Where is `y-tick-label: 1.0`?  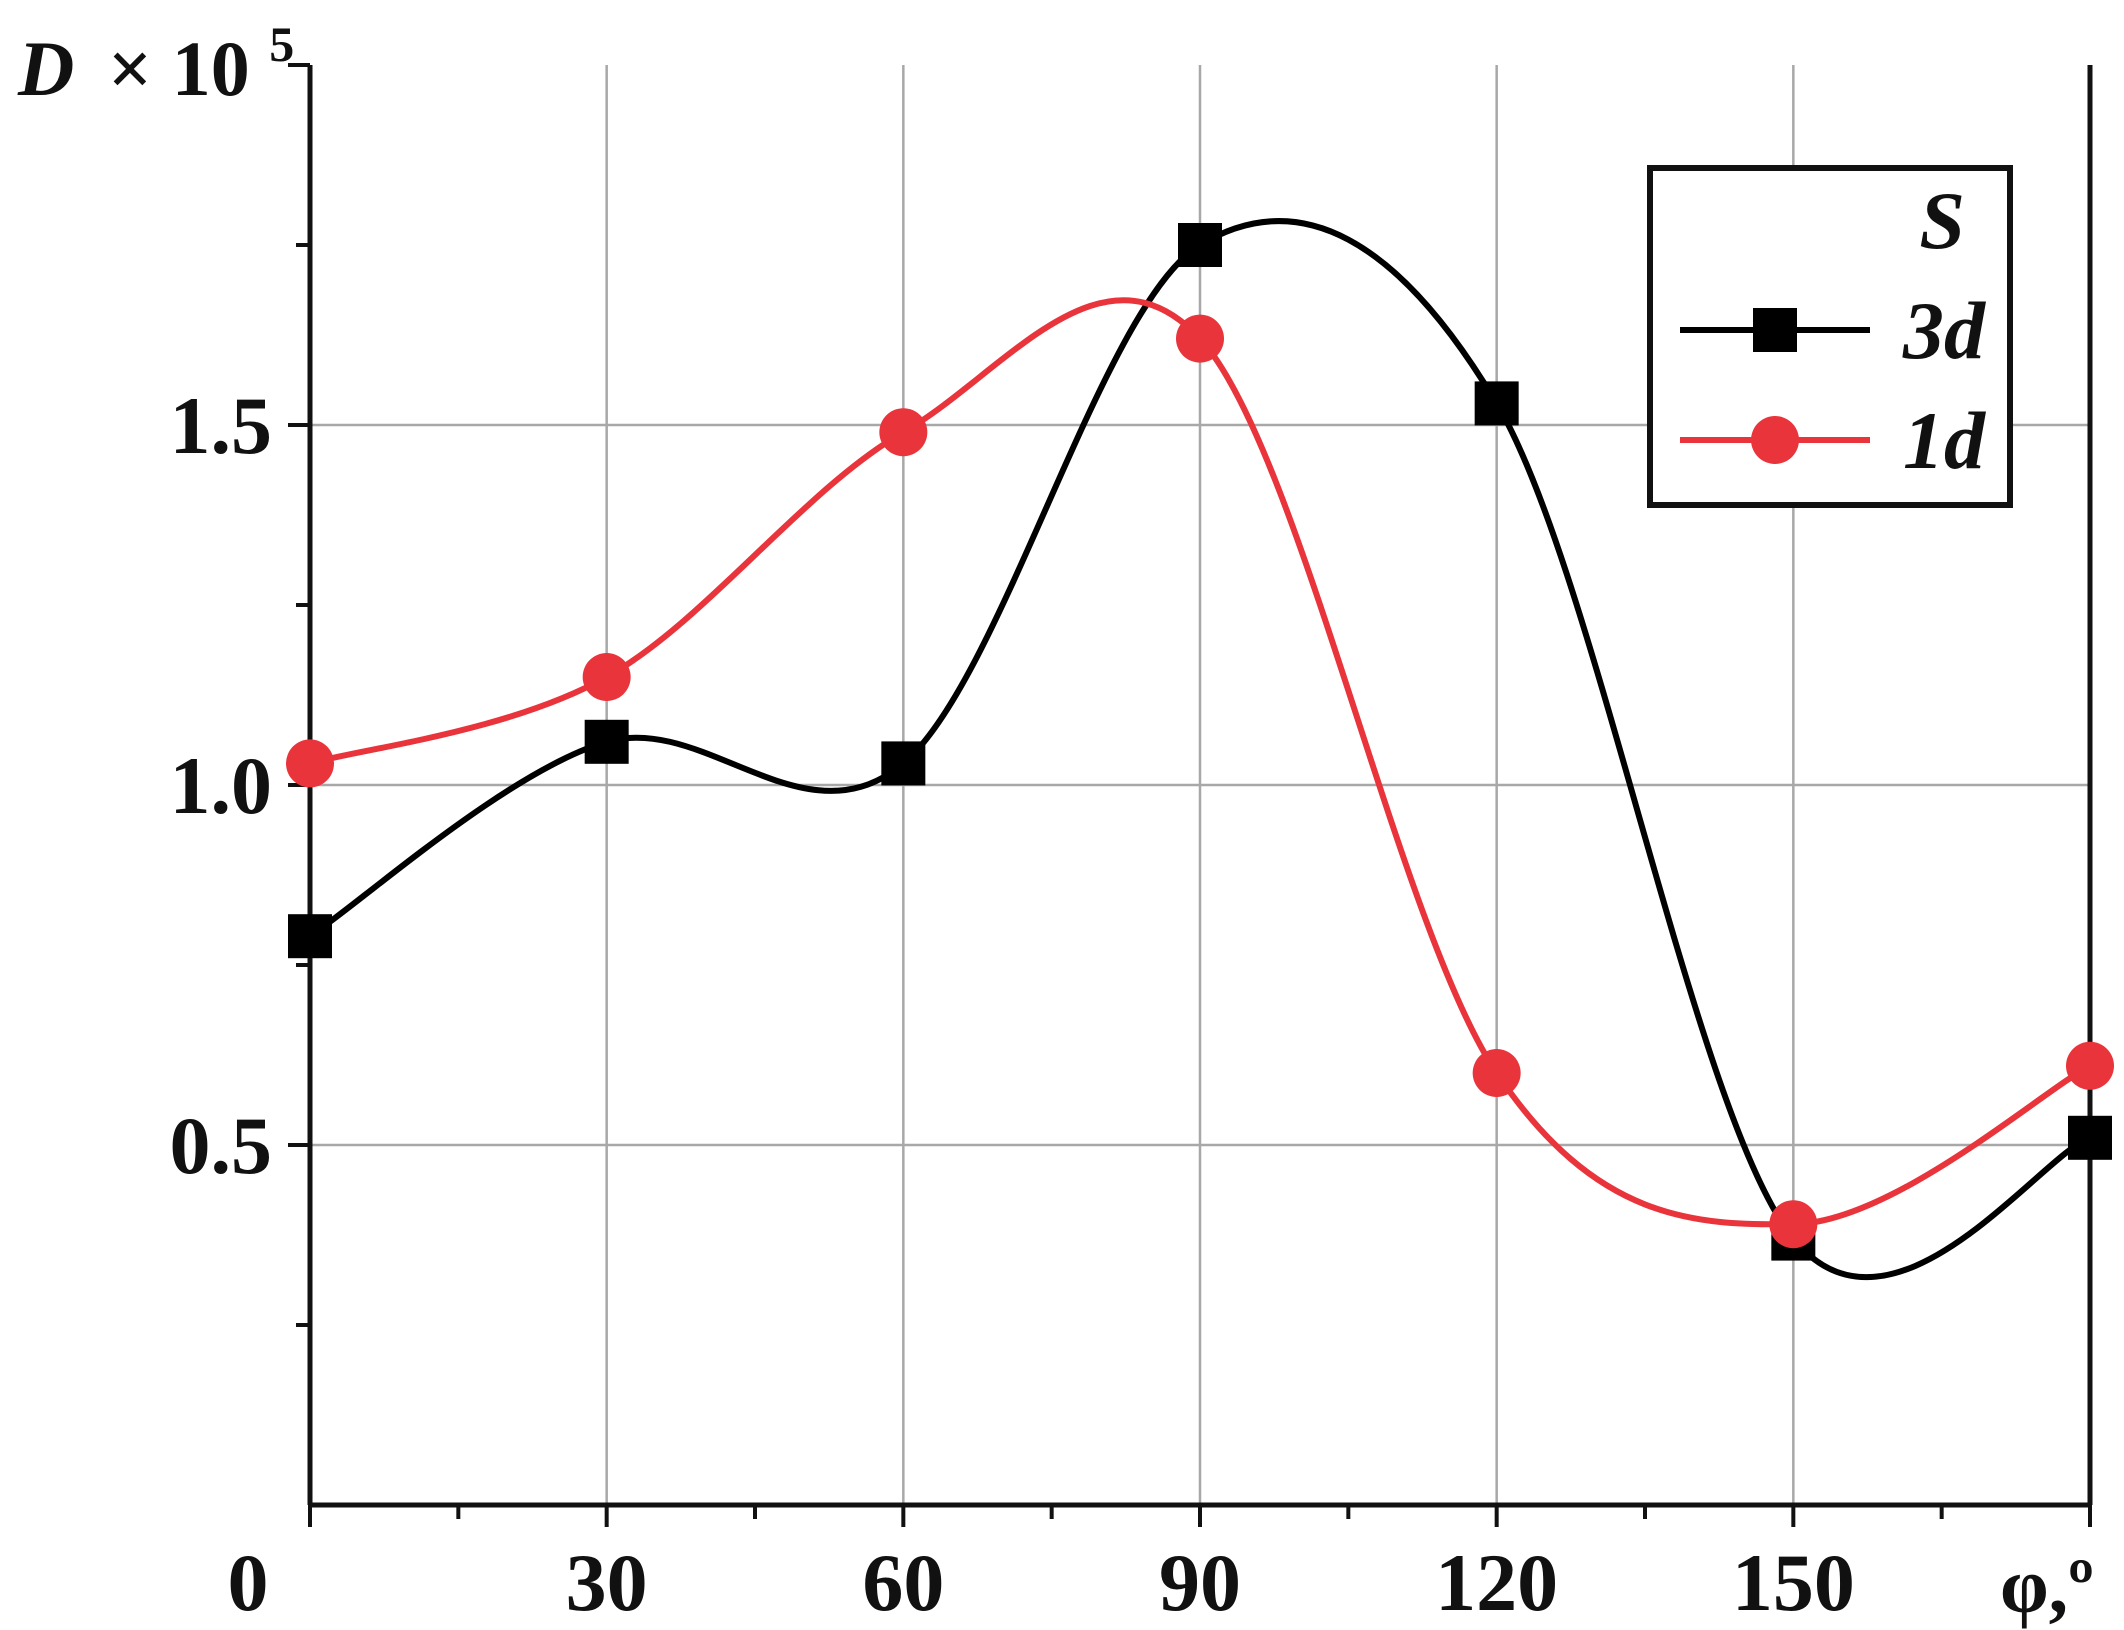
y-tick-label: 1.0 is located at coordinates (221, 785).